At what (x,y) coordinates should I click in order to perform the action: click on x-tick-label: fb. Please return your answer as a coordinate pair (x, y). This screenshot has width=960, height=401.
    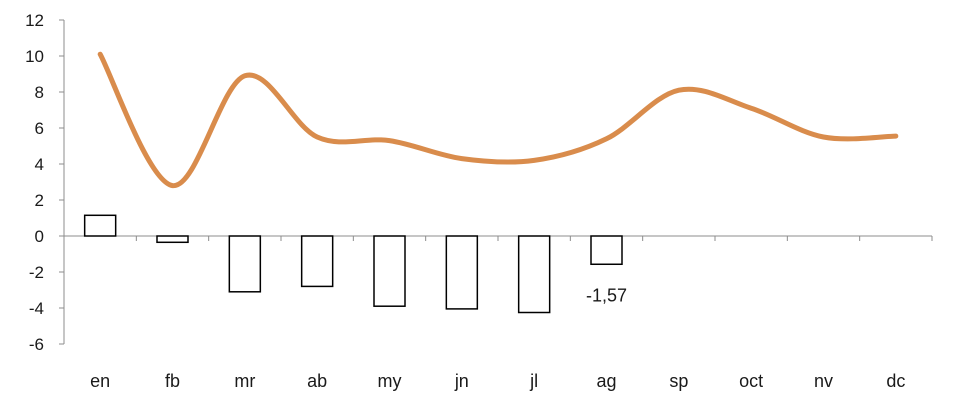
    Looking at the image, I should click on (172, 381).